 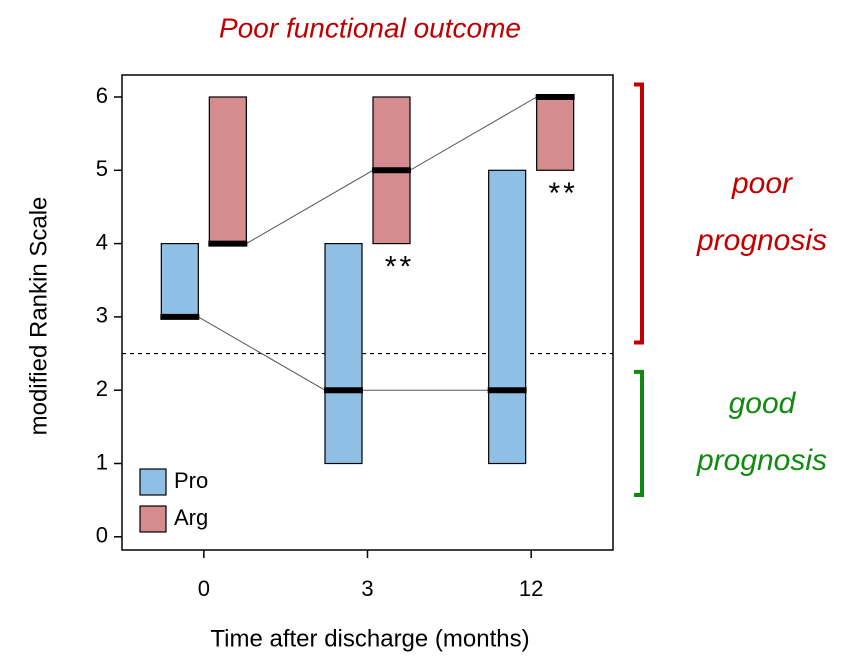 I want to click on y-tick-label: 2, so click(x=102, y=388).